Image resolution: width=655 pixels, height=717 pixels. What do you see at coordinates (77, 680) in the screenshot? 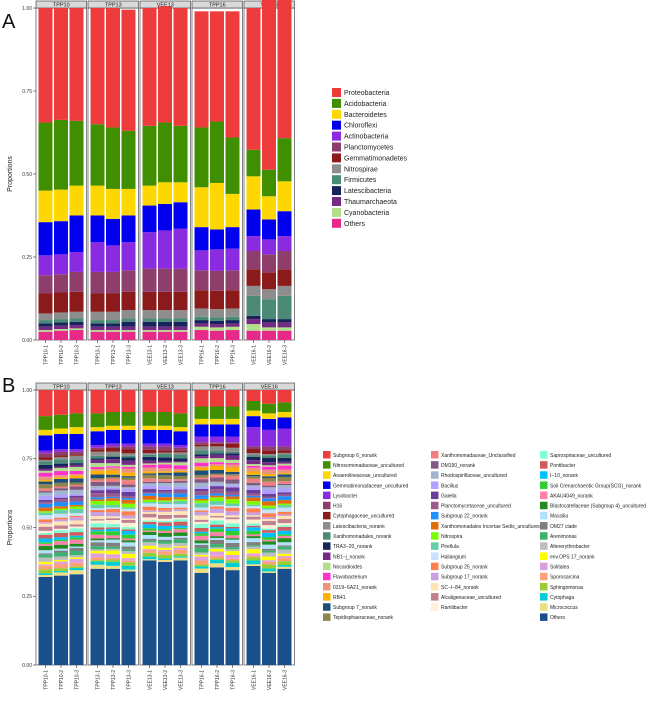
I see `x-tick-label: TPP10-3` at bounding box center [77, 680].